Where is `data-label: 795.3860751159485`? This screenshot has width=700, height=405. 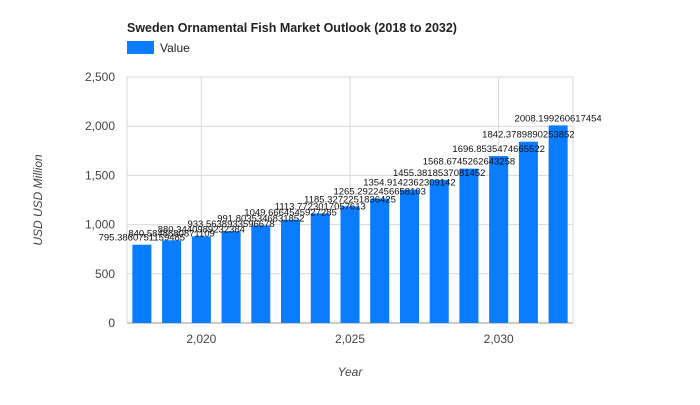 data-label: 795.3860751159485 is located at coordinates (142, 238).